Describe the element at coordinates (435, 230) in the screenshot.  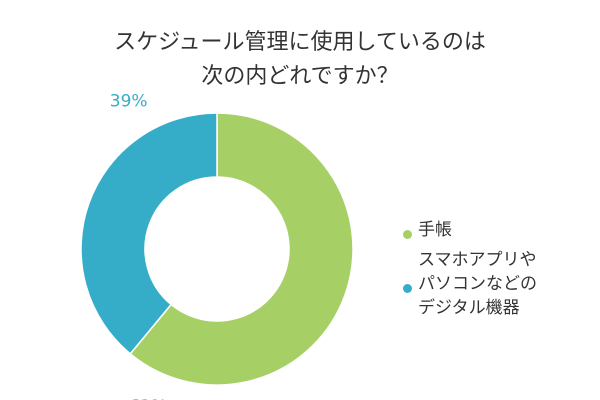
I see `legend-label-notebook: 手帳` at that location.